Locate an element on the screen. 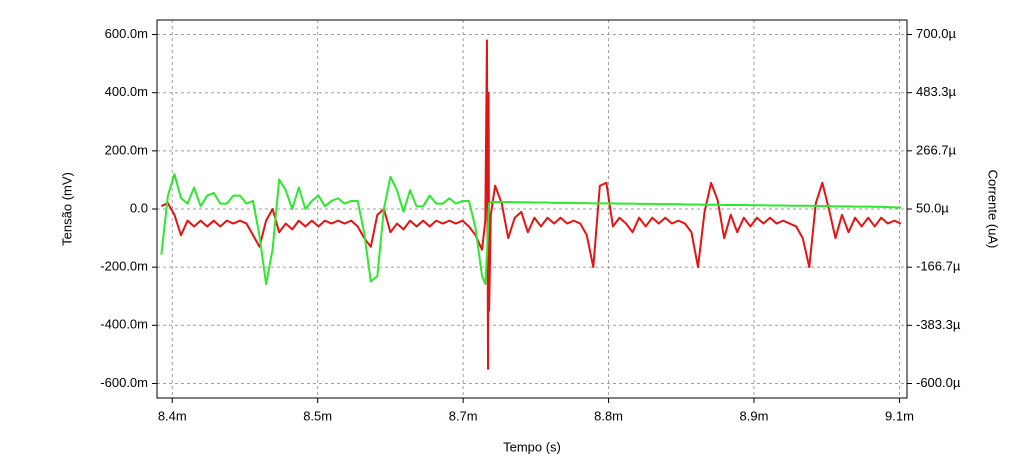  y2-tick-label: 483.3µ is located at coordinates (936, 91).